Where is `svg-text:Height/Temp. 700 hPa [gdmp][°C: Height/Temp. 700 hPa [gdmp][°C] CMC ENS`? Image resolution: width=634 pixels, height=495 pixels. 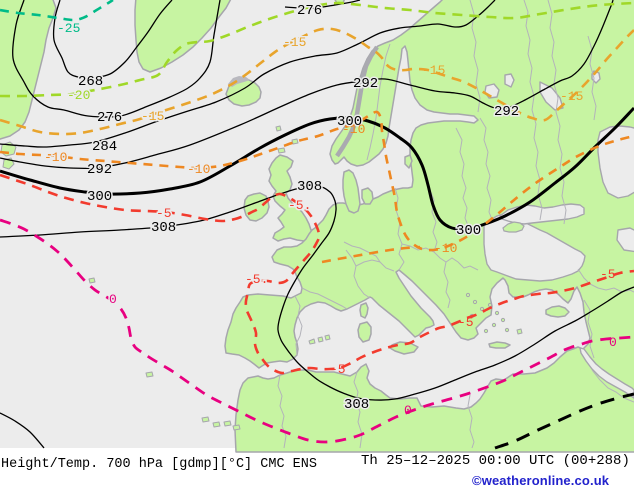
svg-text:Height/Temp. 700 hPa [gdmp][°C: Height/Temp. 700 hPa [gdmp][°C] CMC ENS is located at coordinates (159, 464).